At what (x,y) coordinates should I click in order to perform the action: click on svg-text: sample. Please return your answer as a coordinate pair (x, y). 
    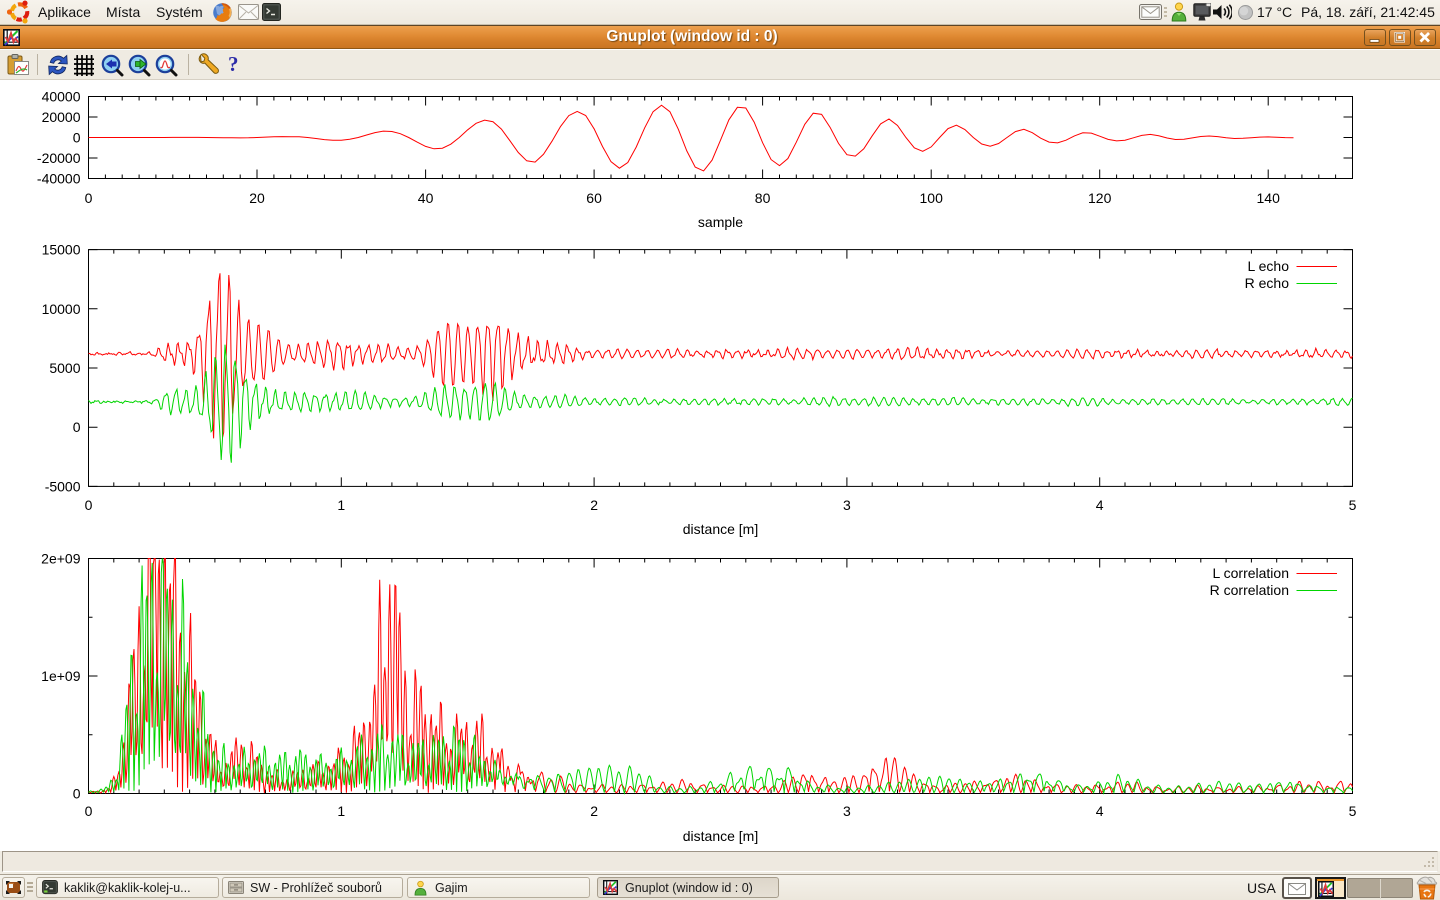
    Looking at the image, I should click on (720, 222).